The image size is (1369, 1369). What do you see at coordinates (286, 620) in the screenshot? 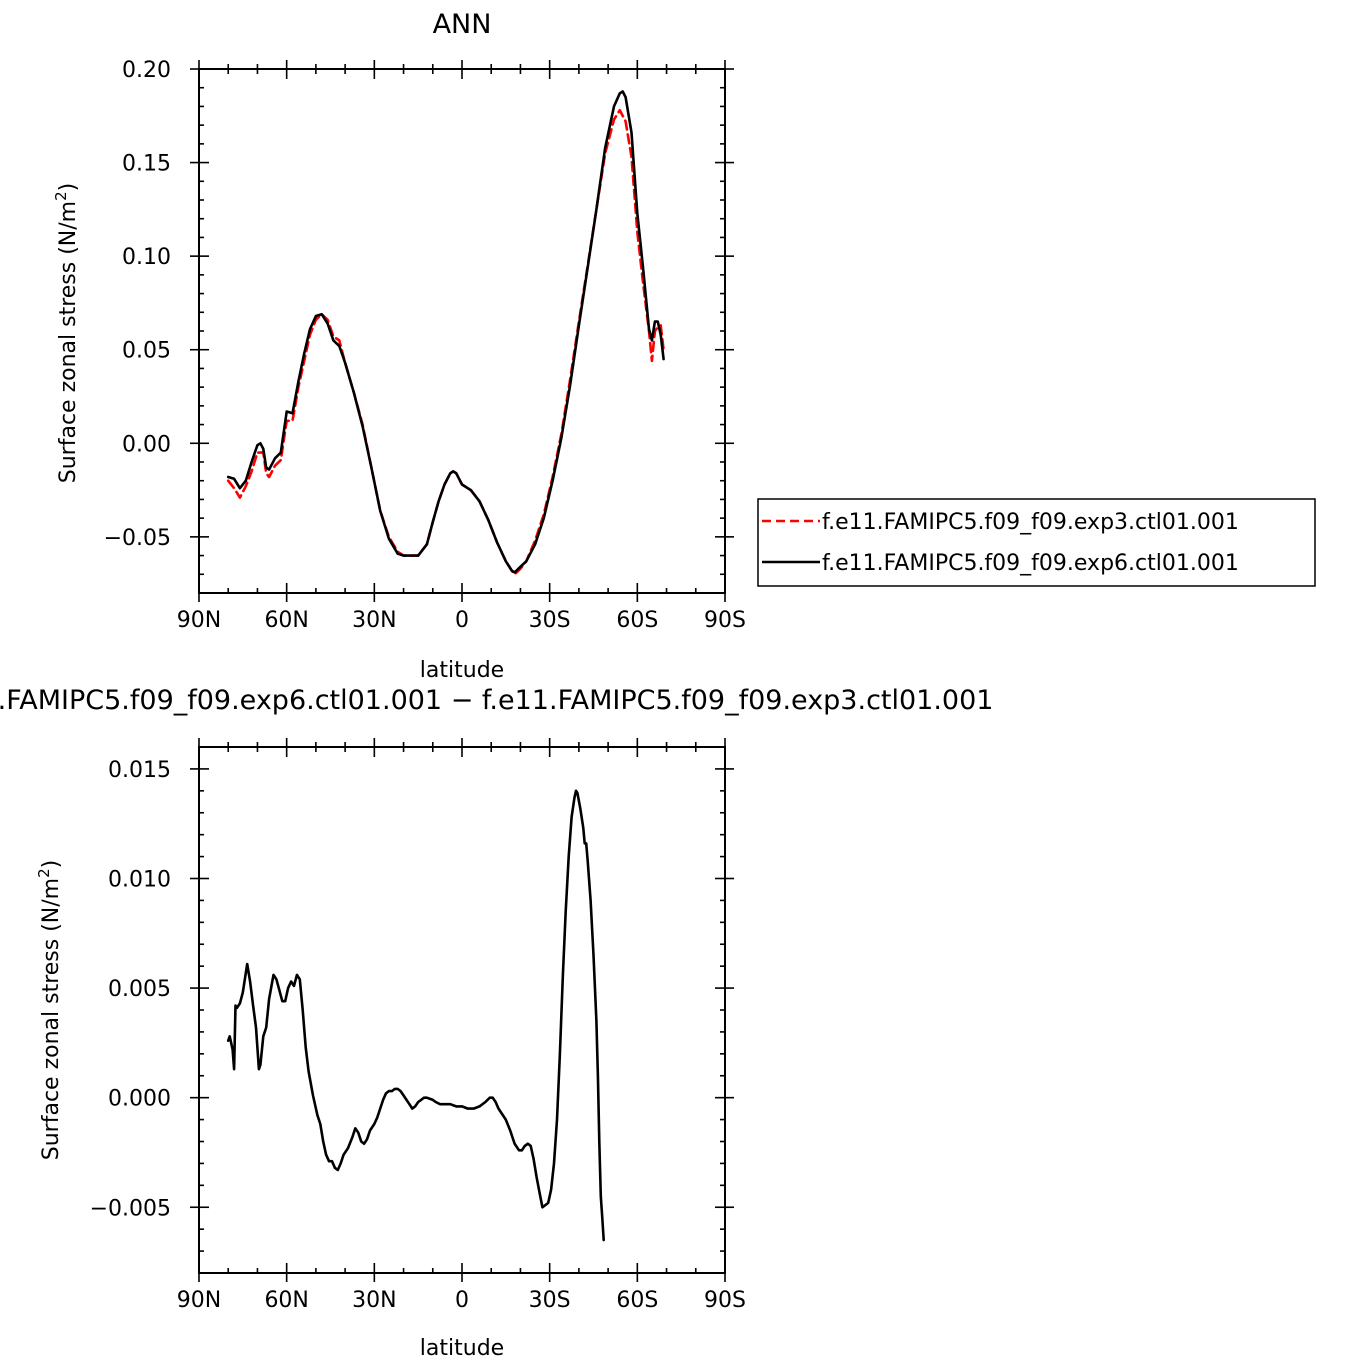
I see `top-x-tick-label: 60N` at bounding box center [286, 620].